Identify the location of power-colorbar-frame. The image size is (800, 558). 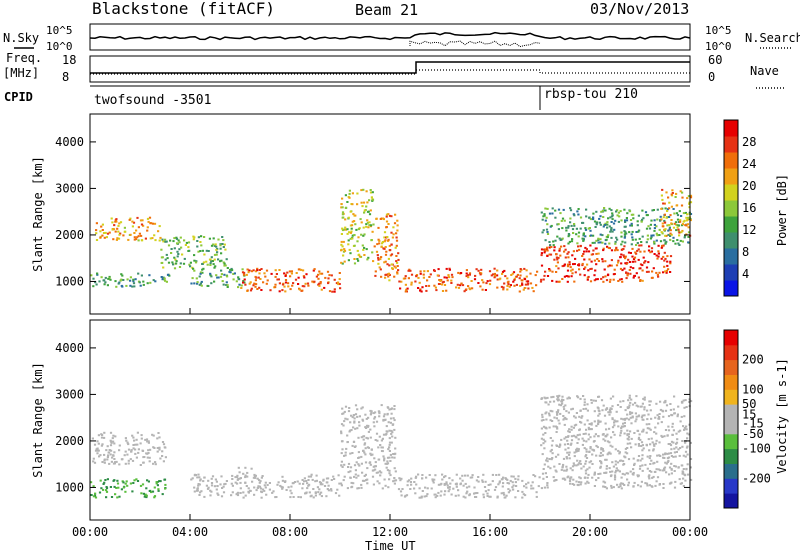
(731, 208).